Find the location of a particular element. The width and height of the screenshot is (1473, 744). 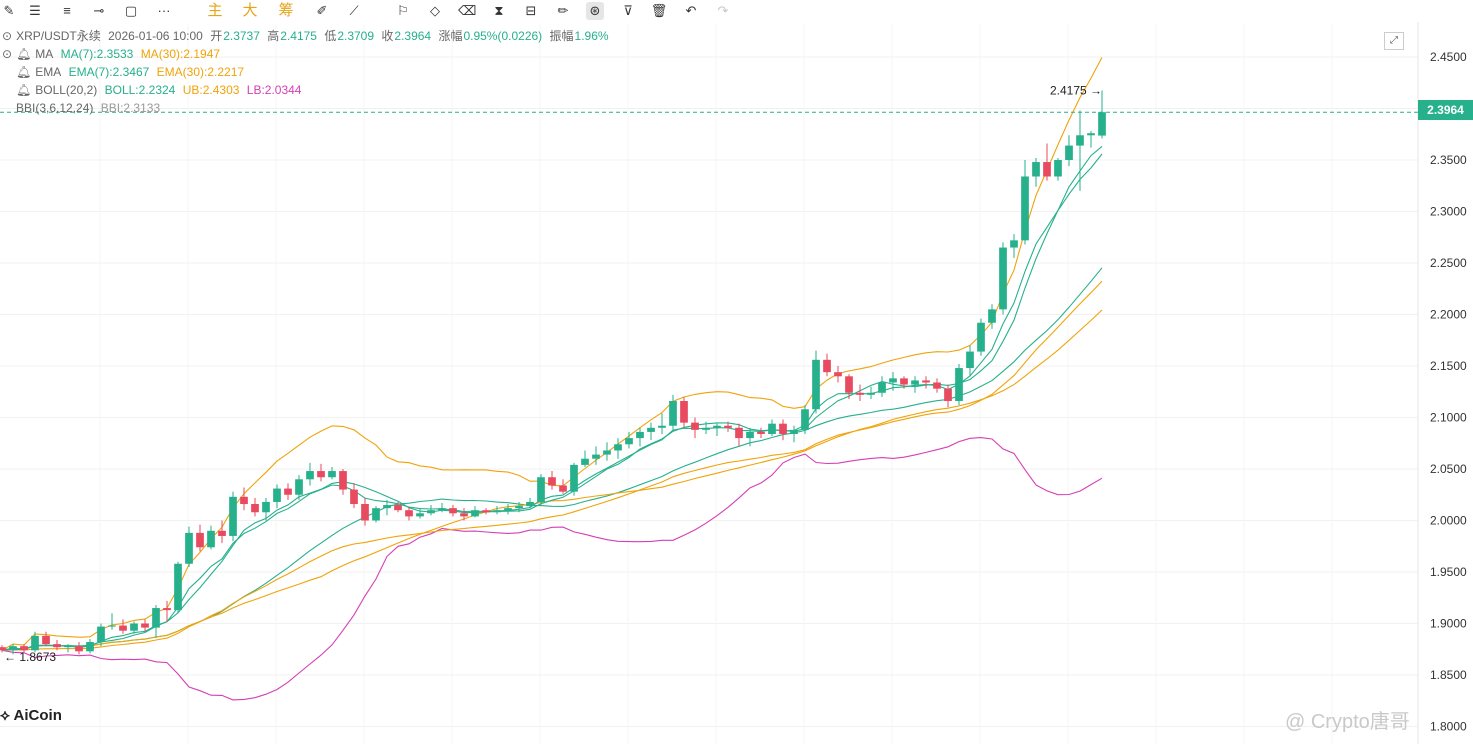

main-chart-button: 主 is located at coordinates (215, 10).